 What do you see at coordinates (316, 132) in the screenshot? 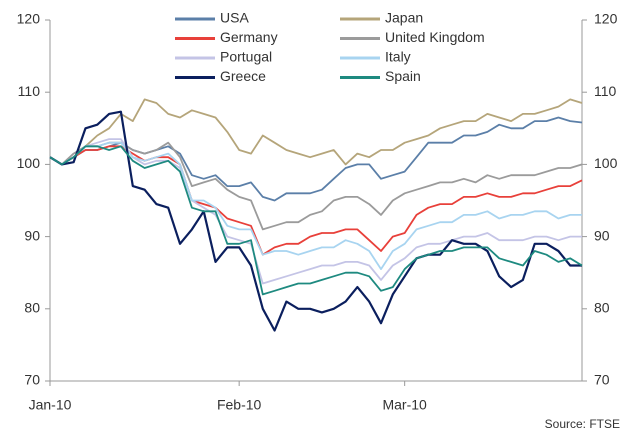
I see `series-line` at bounding box center [316, 132].